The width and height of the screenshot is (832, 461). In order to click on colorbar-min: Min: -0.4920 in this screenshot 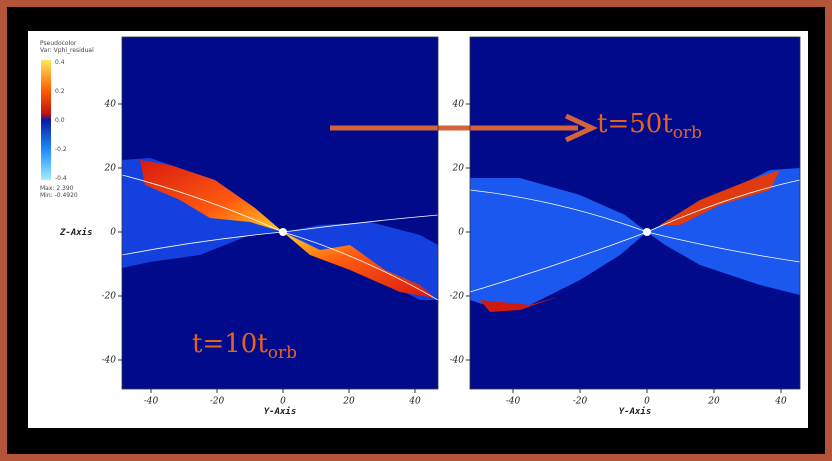, I will do `click(59, 195)`.